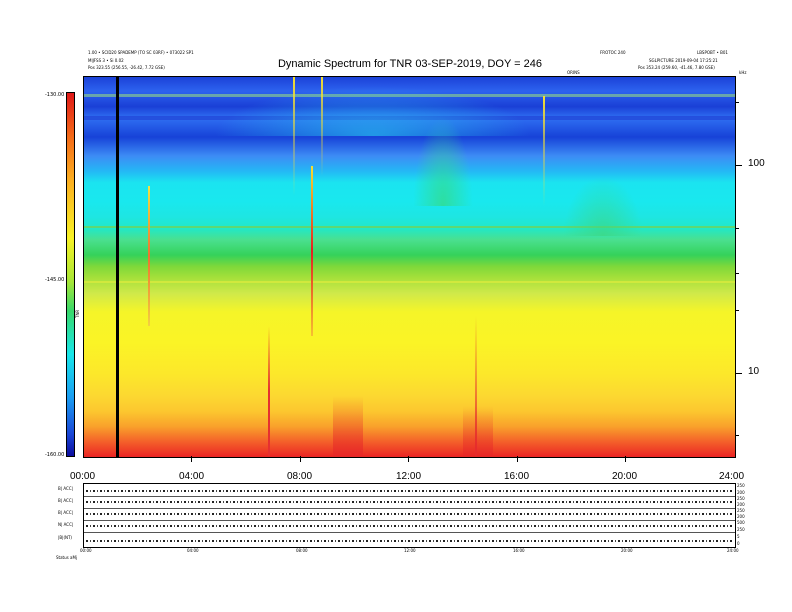 The width and height of the screenshot is (792, 612). Describe the element at coordinates (738, 536) in the screenshot. I see `panel-right-9: 5` at that location.